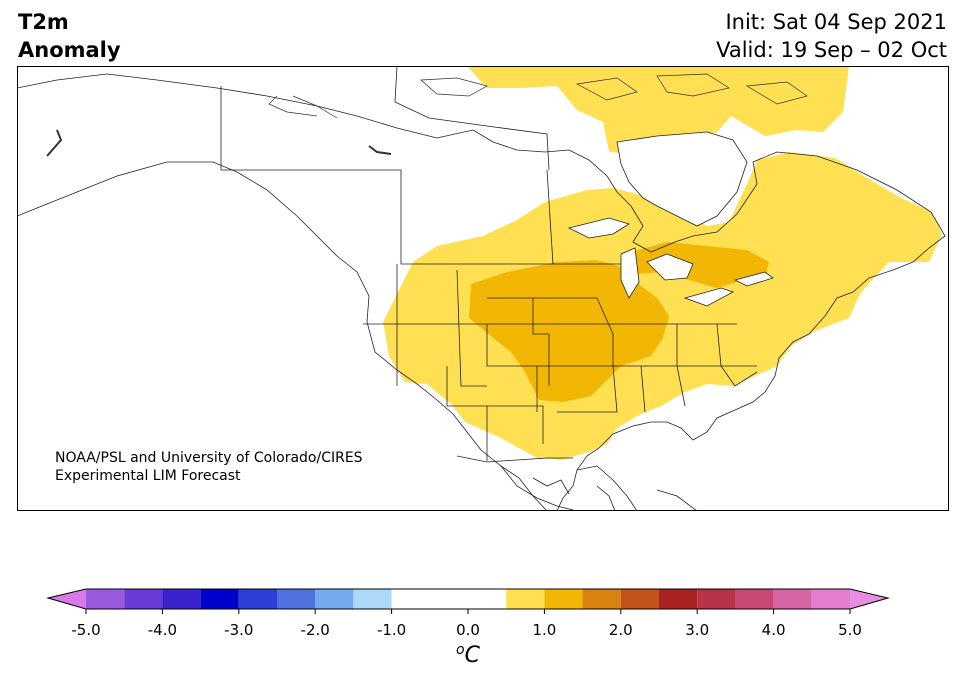 This screenshot has width=959, height=680. I want to click on rivers, so click(219, 143).